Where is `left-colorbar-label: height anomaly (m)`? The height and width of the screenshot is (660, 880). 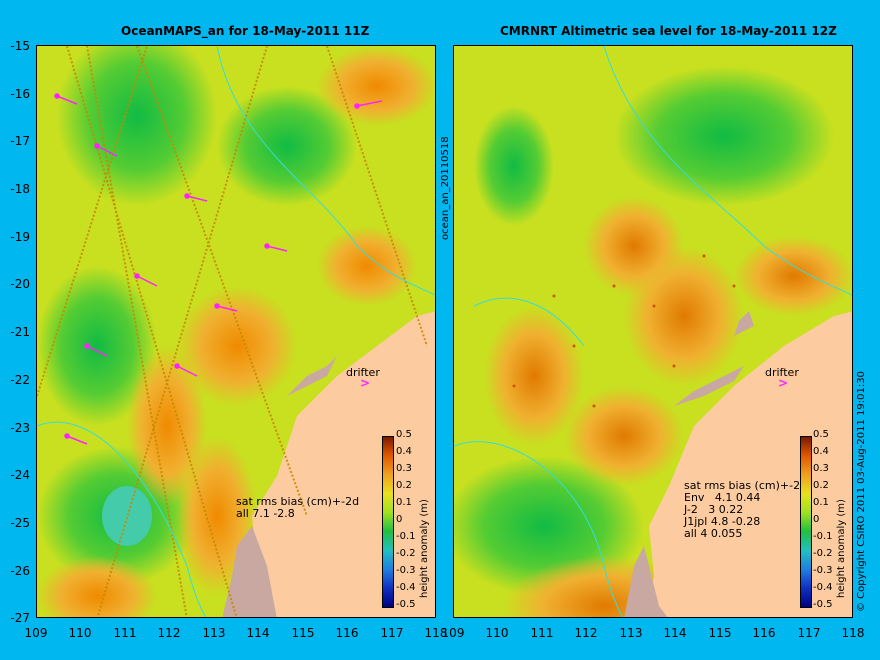 left-colorbar-label: height anomaly (m) is located at coordinates (424, 548).